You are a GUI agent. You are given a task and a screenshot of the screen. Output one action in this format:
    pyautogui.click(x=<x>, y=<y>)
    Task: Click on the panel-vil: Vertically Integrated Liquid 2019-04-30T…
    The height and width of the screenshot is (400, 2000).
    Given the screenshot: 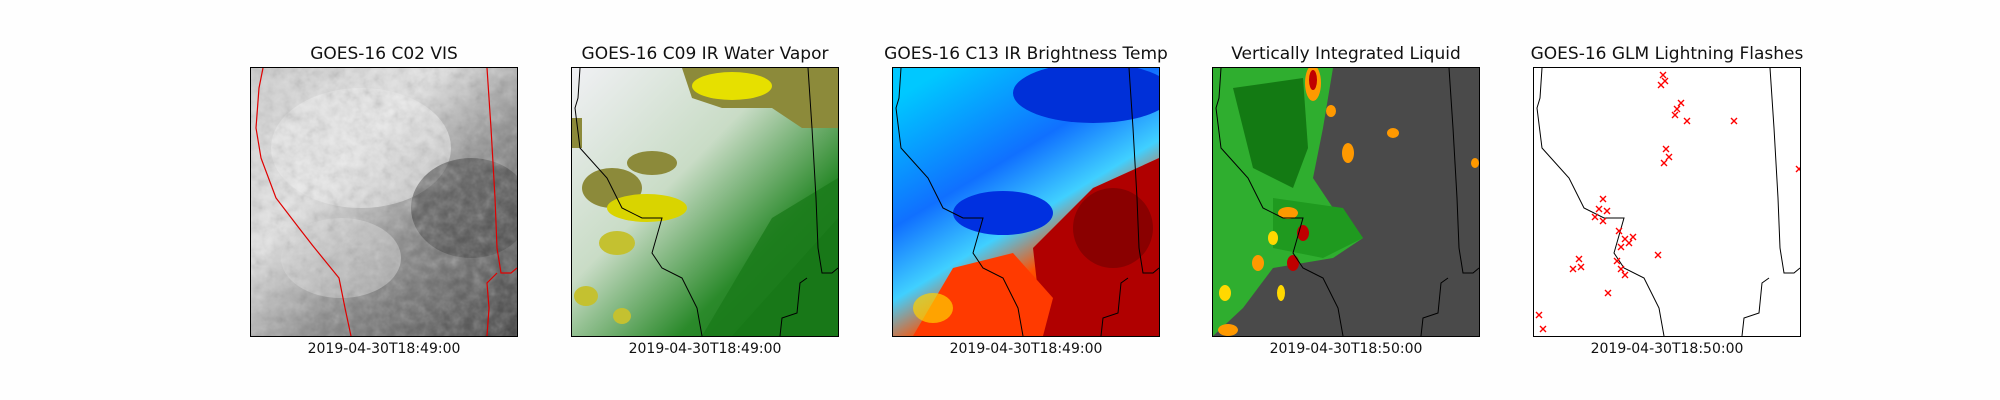 What is the action you would take?
    pyautogui.click(x=1346, y=200)
    